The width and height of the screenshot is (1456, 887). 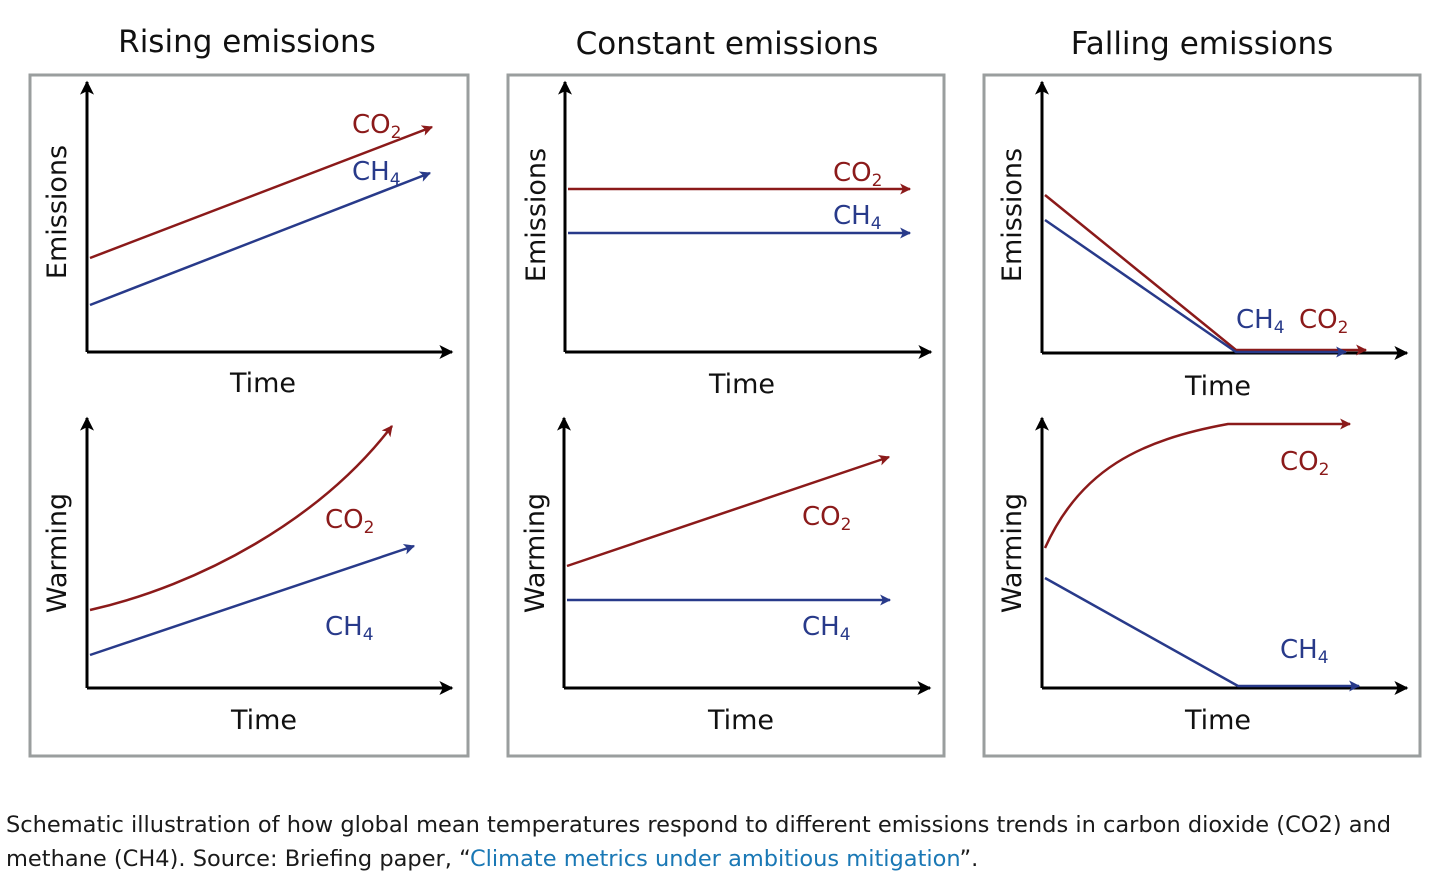 What do you see at coordinates (969, 859) in the screenshot?
I see `caption-end: ”.` at bounding box center [969, 859].